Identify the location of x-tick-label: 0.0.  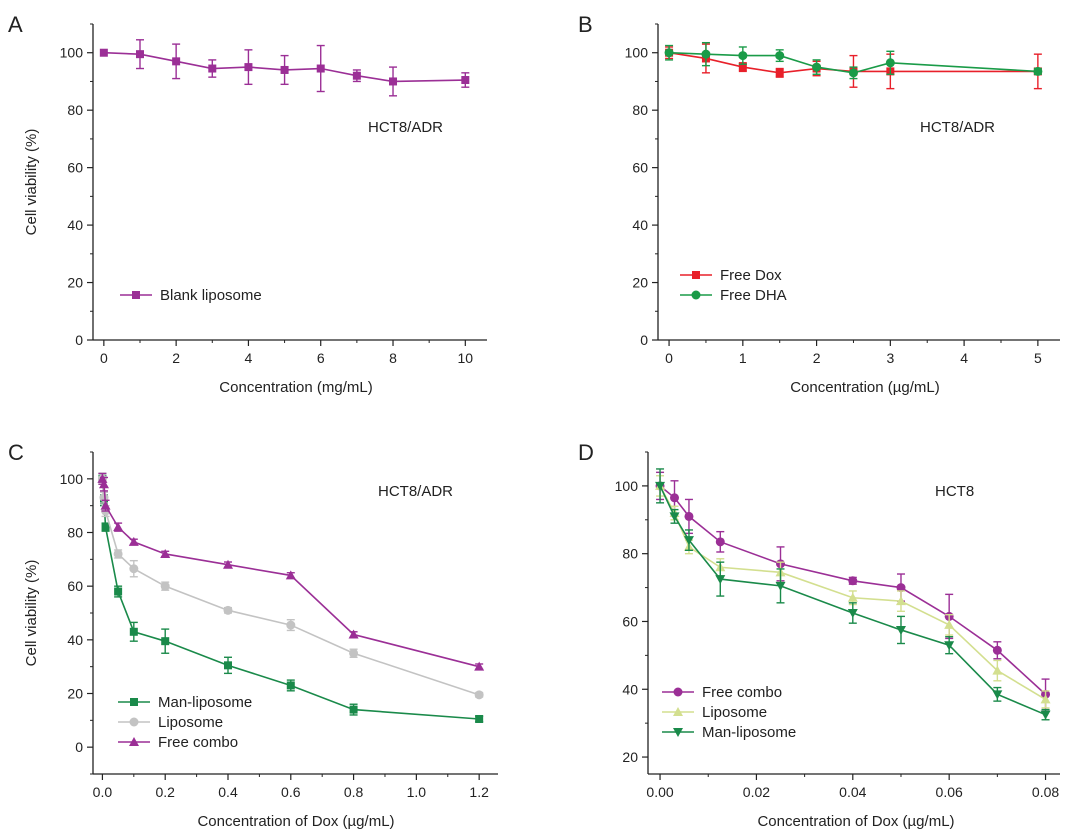
(103, 792).